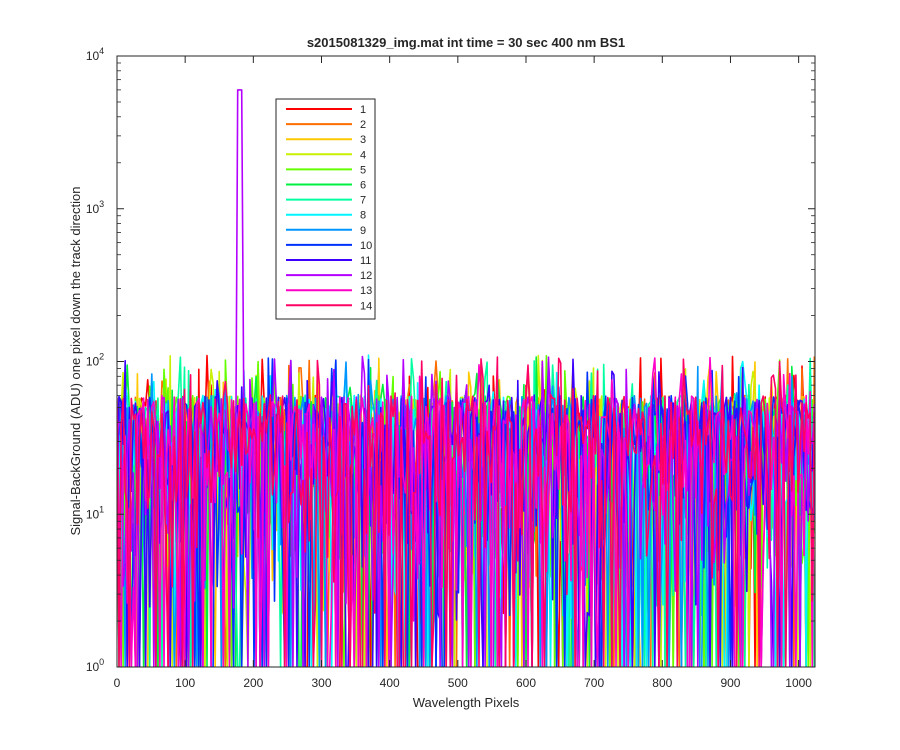 The width and height of the screenshot is (900, 750). I want to click on legend-label-11: 11, so click(365, 261).